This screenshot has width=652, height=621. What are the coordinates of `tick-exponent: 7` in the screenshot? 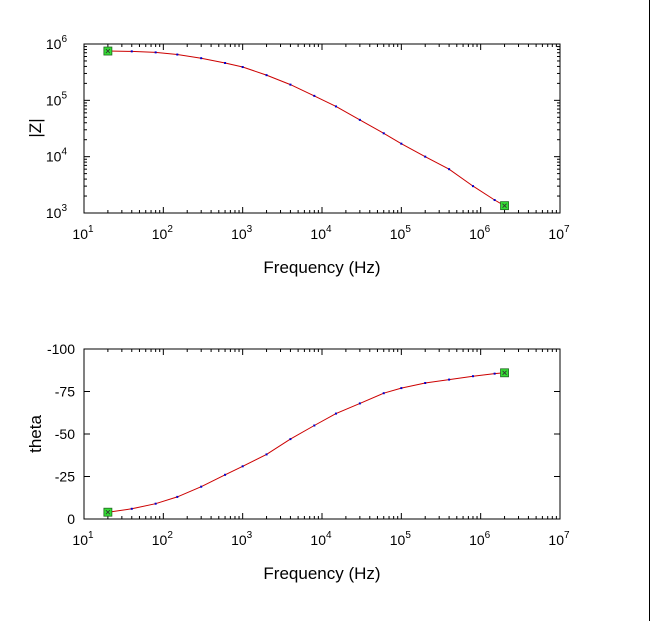 It's located at (567, 535).